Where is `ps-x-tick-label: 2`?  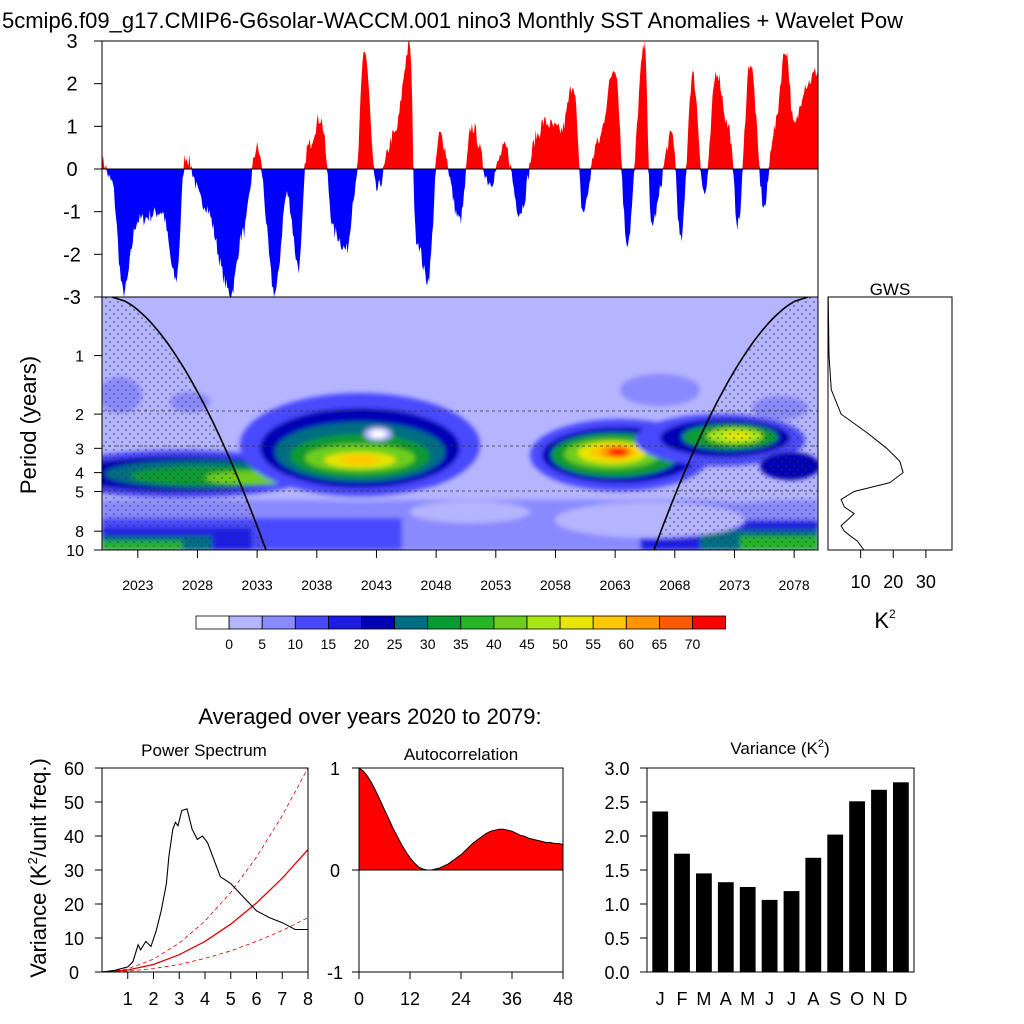 ps-x-tick-label: 2 is located at coordinates (153, 999).